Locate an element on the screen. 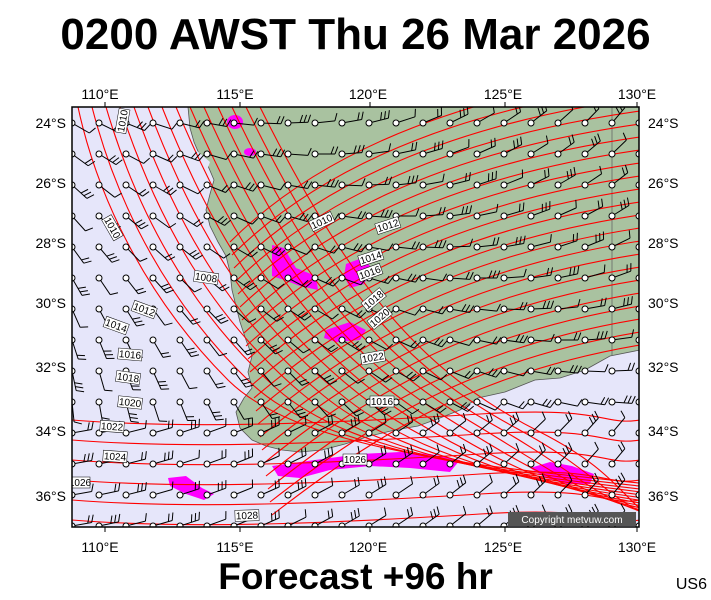 The width and height of the screenshot is (711, 600). isobar-label: 1028 is located at coordinates (247, 517).